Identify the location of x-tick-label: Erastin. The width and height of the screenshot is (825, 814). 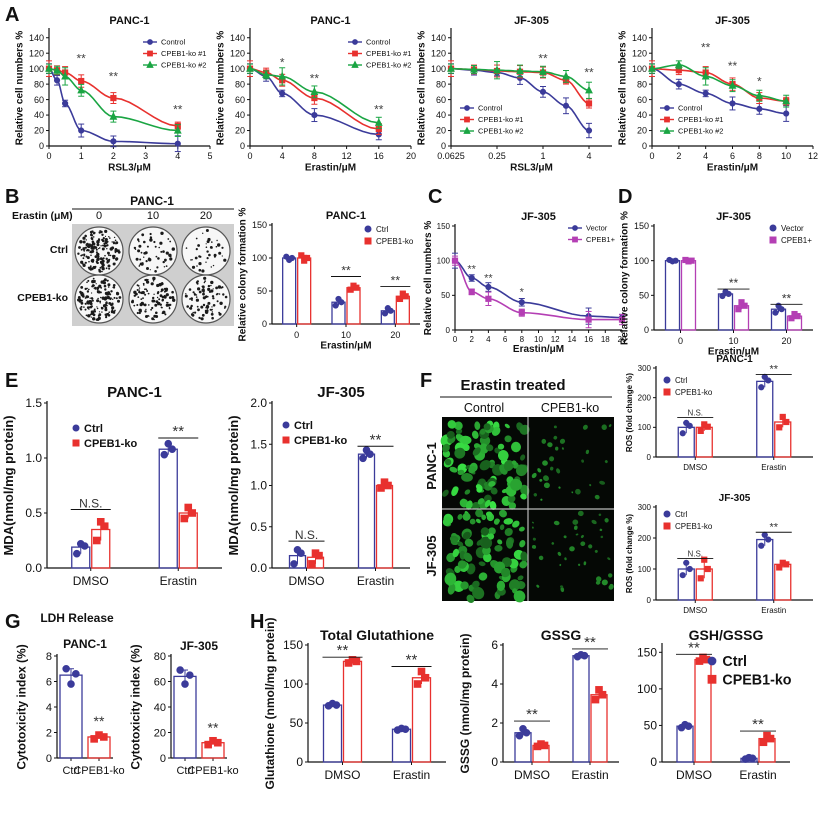
(773, 610).